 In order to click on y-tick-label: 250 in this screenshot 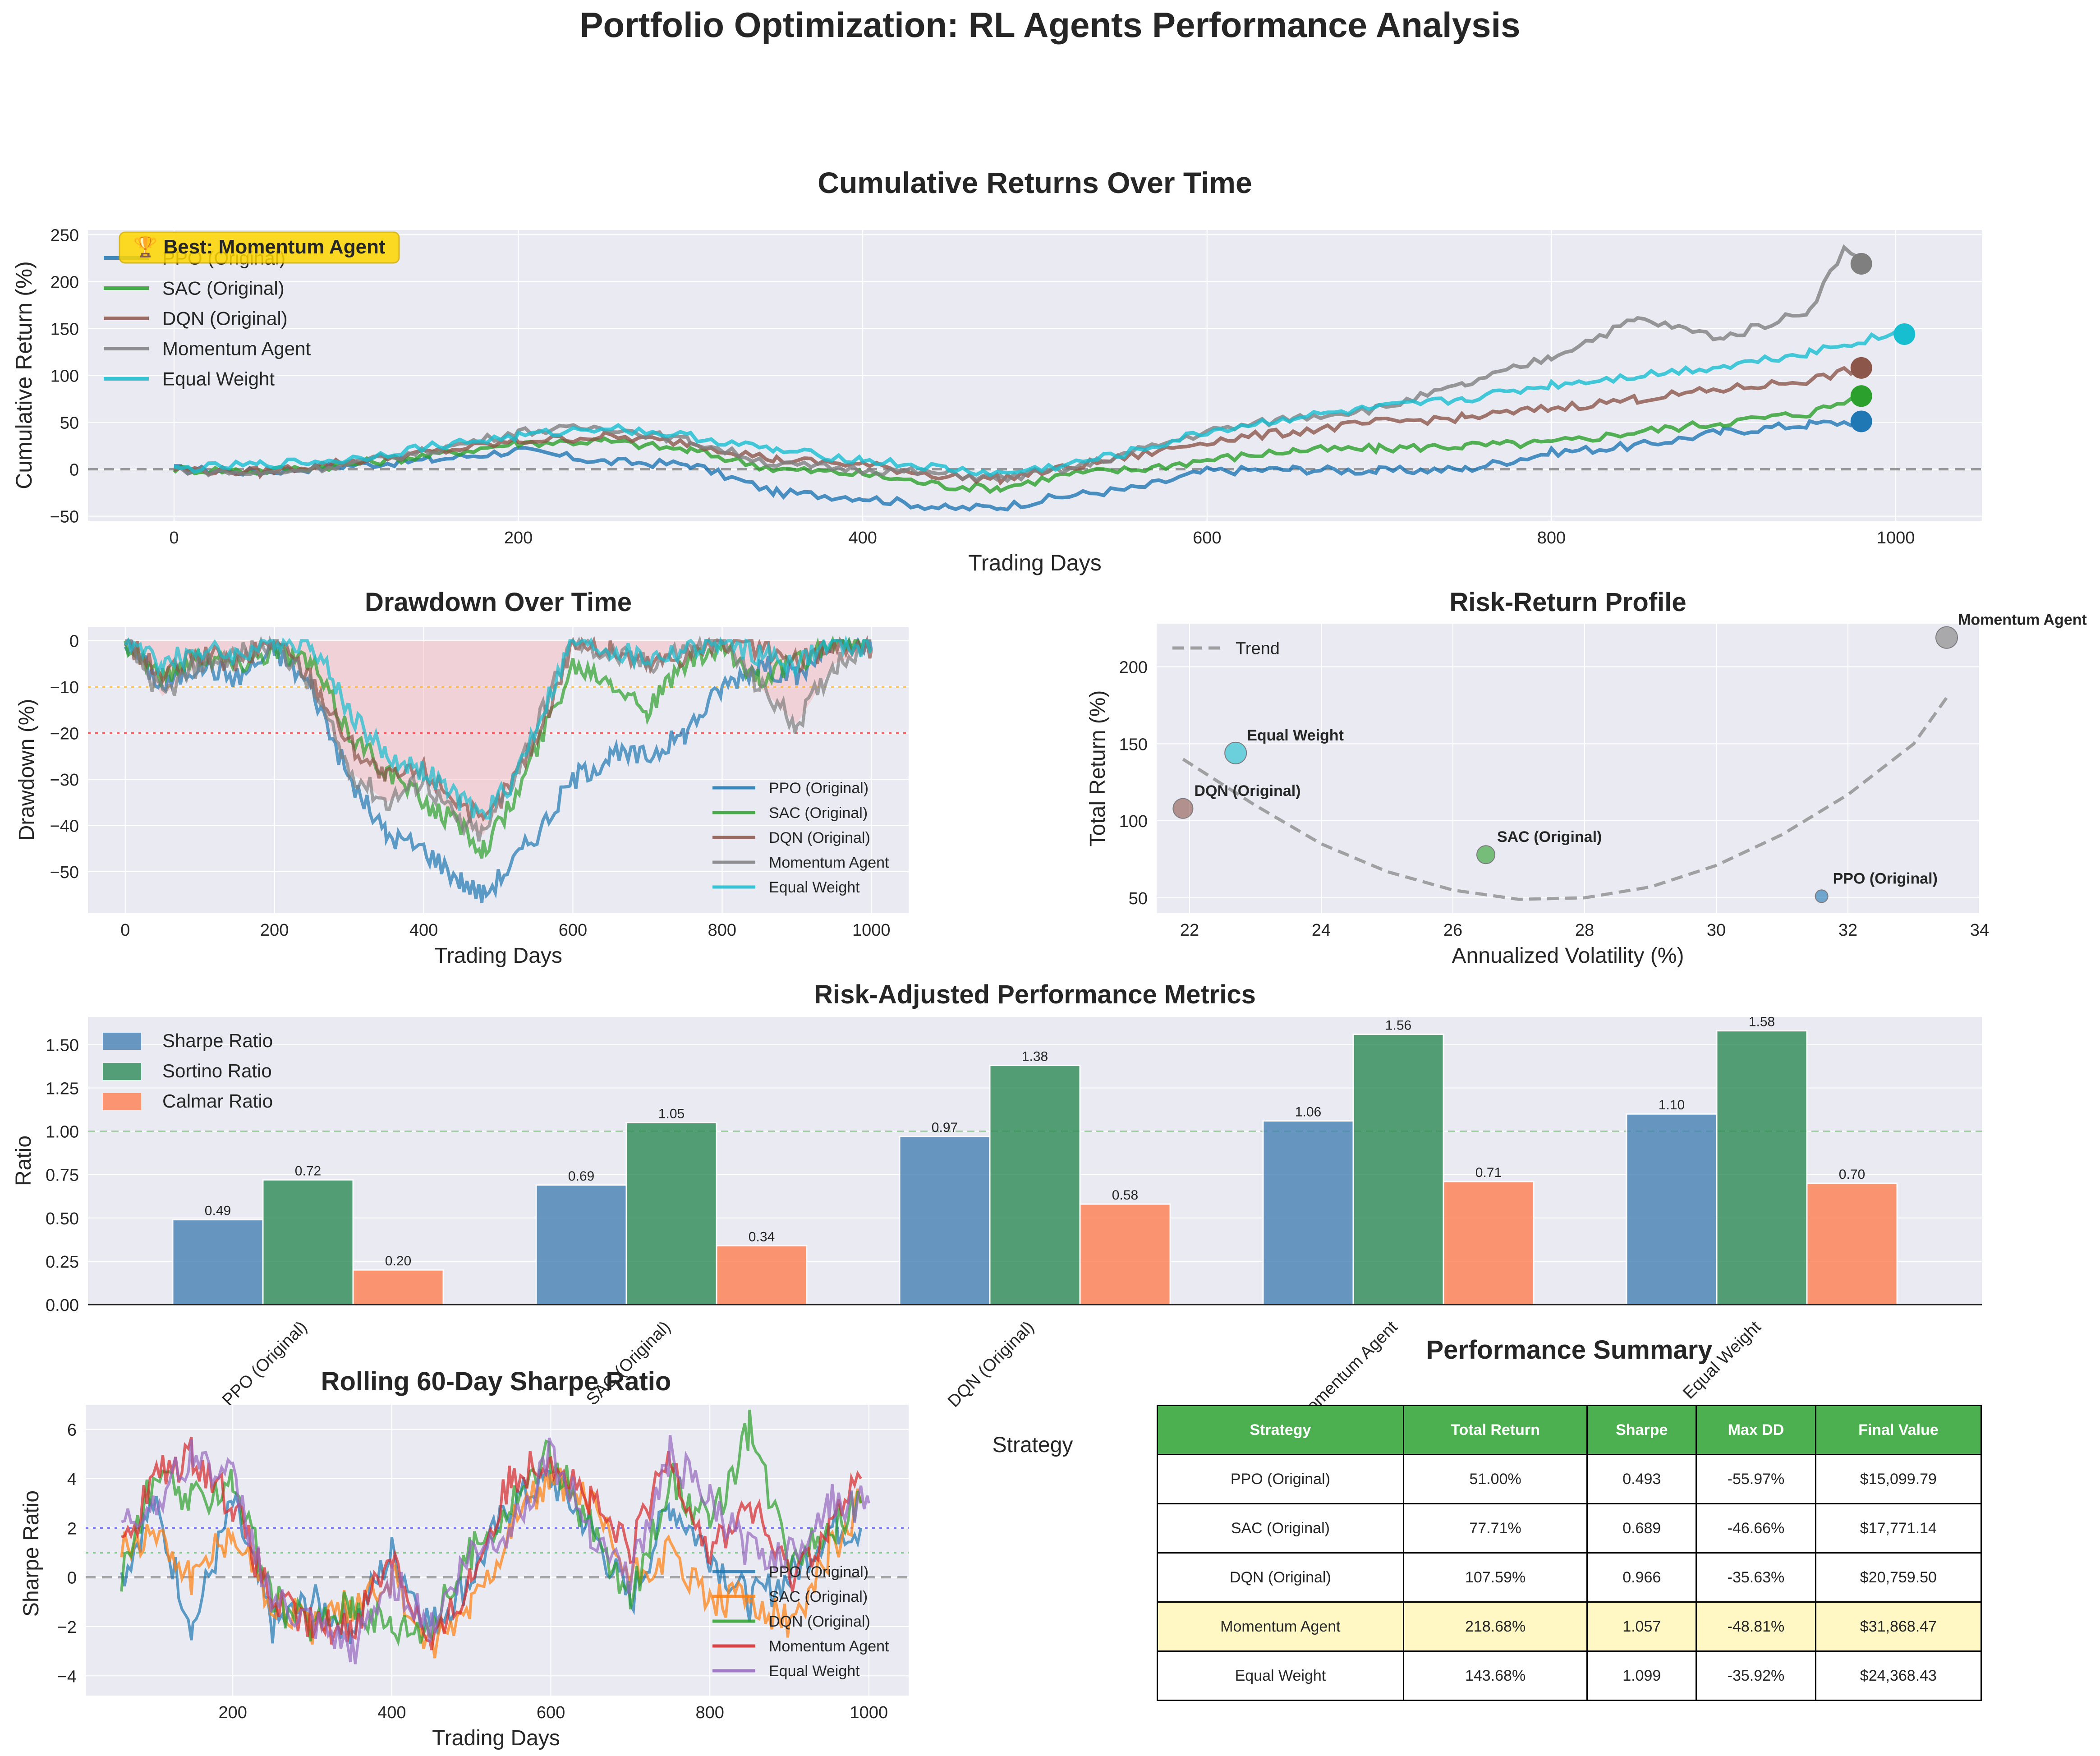, I will do `click(65, 235)`.